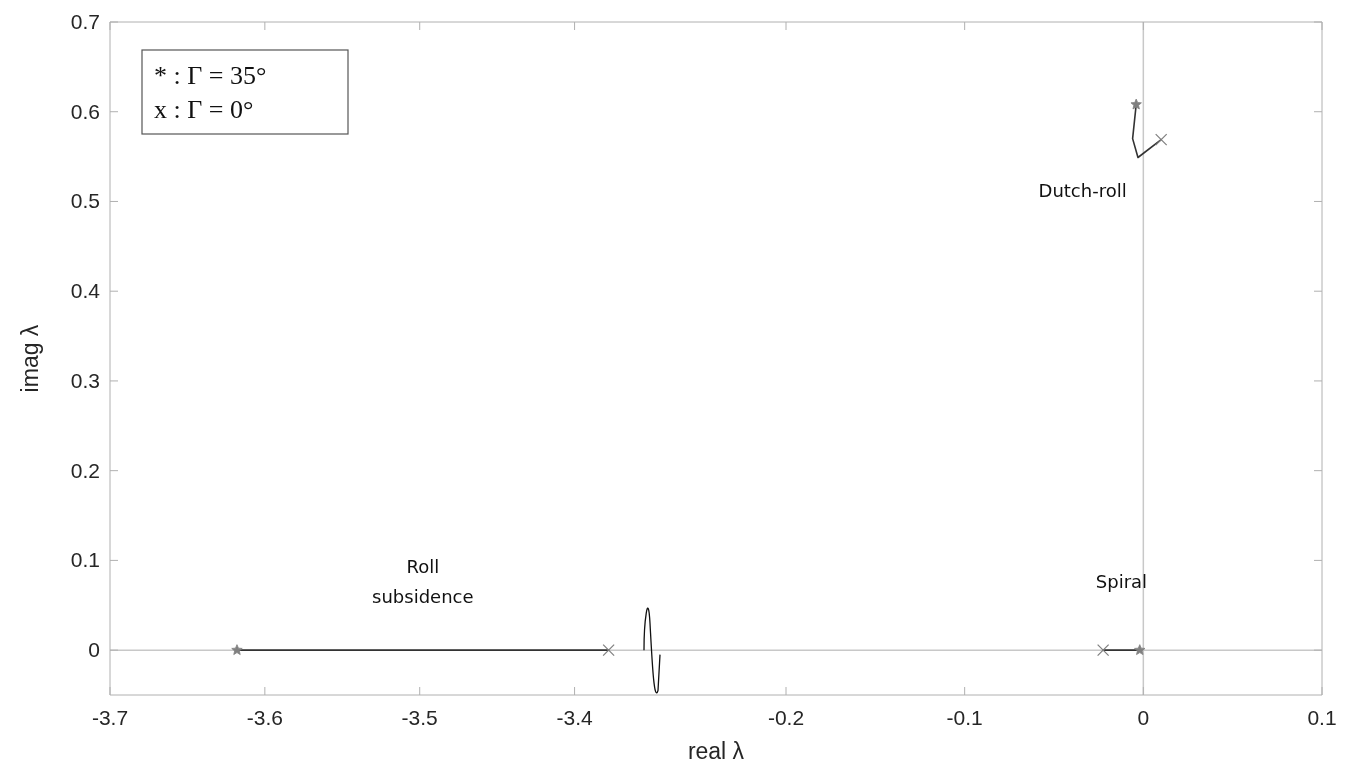  Describe the element at coordinates (716, 751) in the screenshot. I see `x-axis-title: real λ` at that location.